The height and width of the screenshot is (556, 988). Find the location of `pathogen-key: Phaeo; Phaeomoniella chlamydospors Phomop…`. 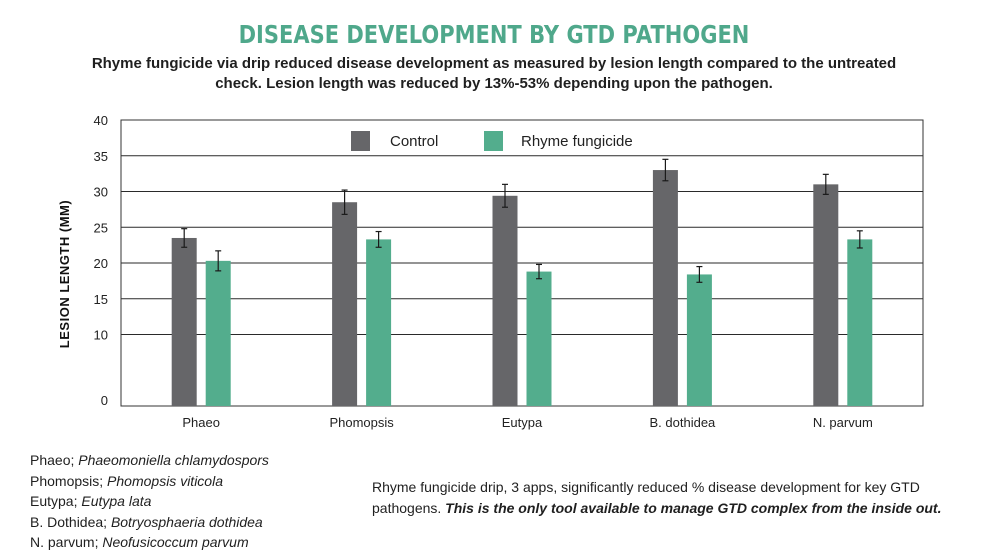

pathogen-key: Phaeo; Phaeomoniella chlamydospors Phomop… is located at coordinates (149, 501).